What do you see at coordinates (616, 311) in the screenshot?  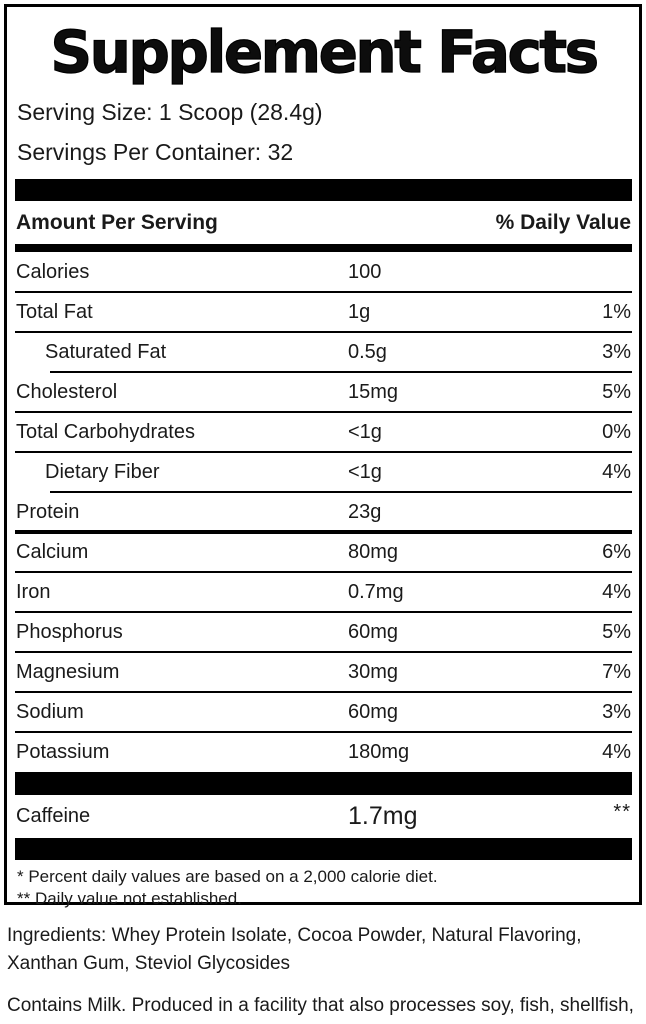 I see `nutrient-daily-value: 1%` at bounding box center [616, 311].